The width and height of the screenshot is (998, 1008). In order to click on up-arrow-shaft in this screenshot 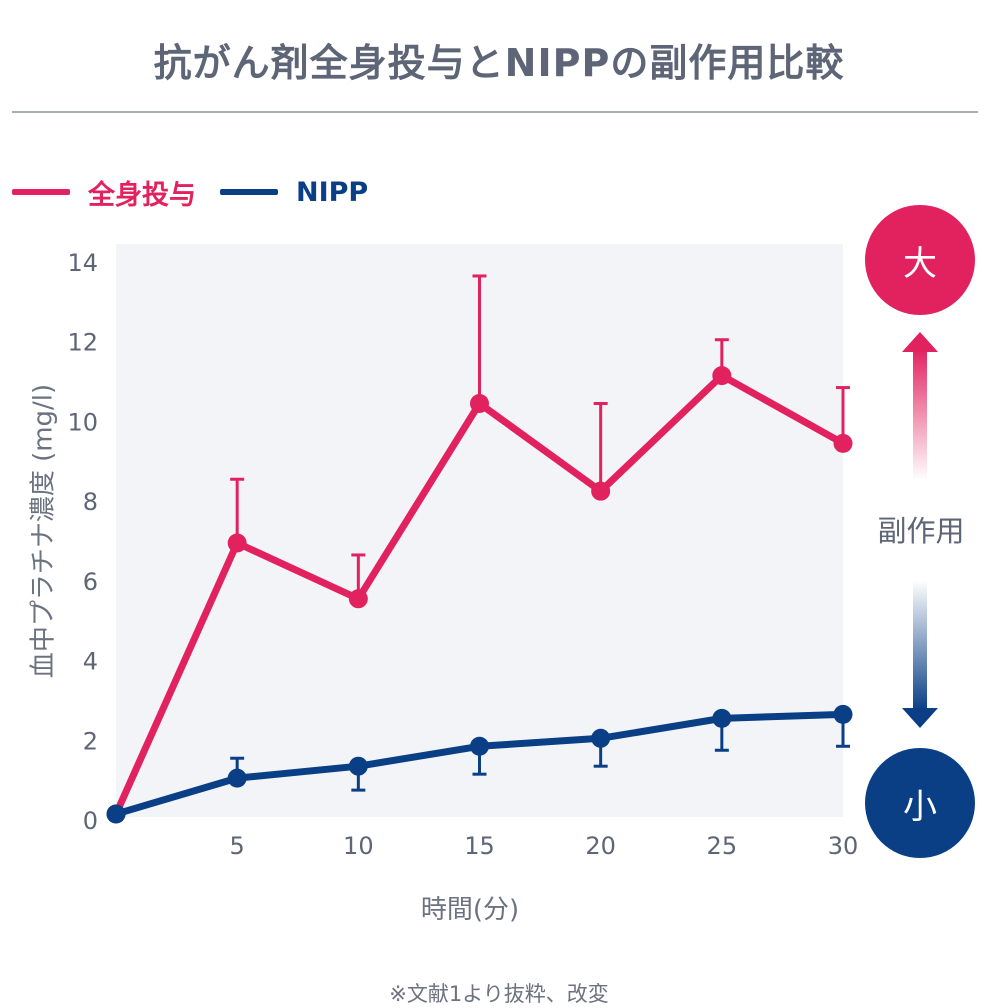, I will do `click(920, 414)`.